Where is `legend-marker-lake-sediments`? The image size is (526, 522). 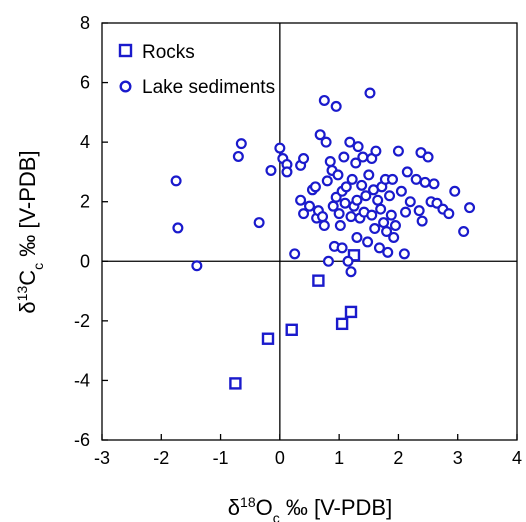
legend-marker-lake-sediments is located at coordinates (125, 86).